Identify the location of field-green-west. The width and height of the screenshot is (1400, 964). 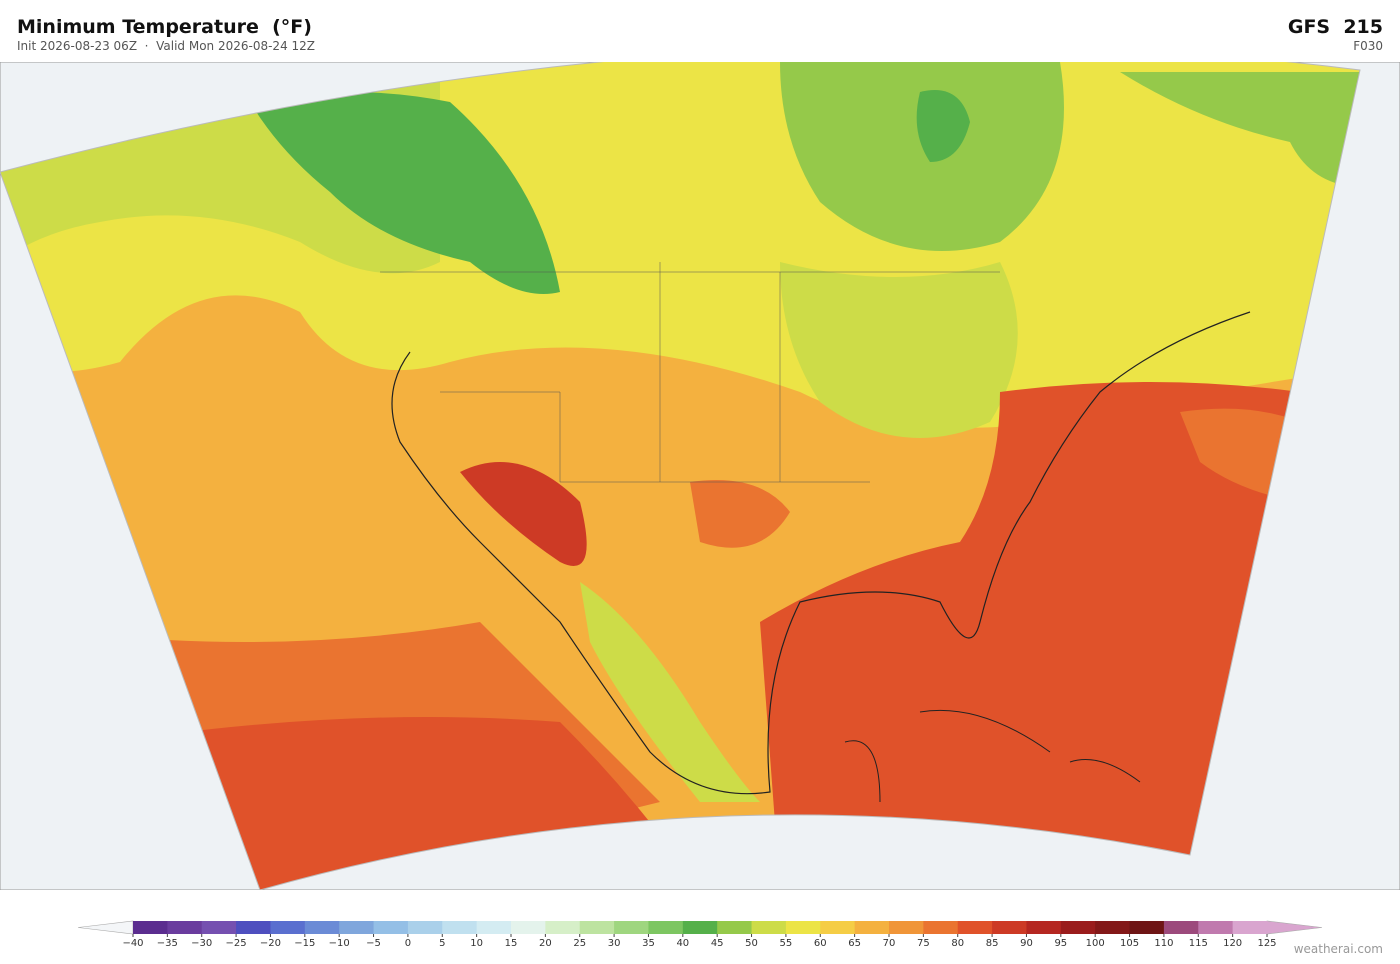
(405, 193).